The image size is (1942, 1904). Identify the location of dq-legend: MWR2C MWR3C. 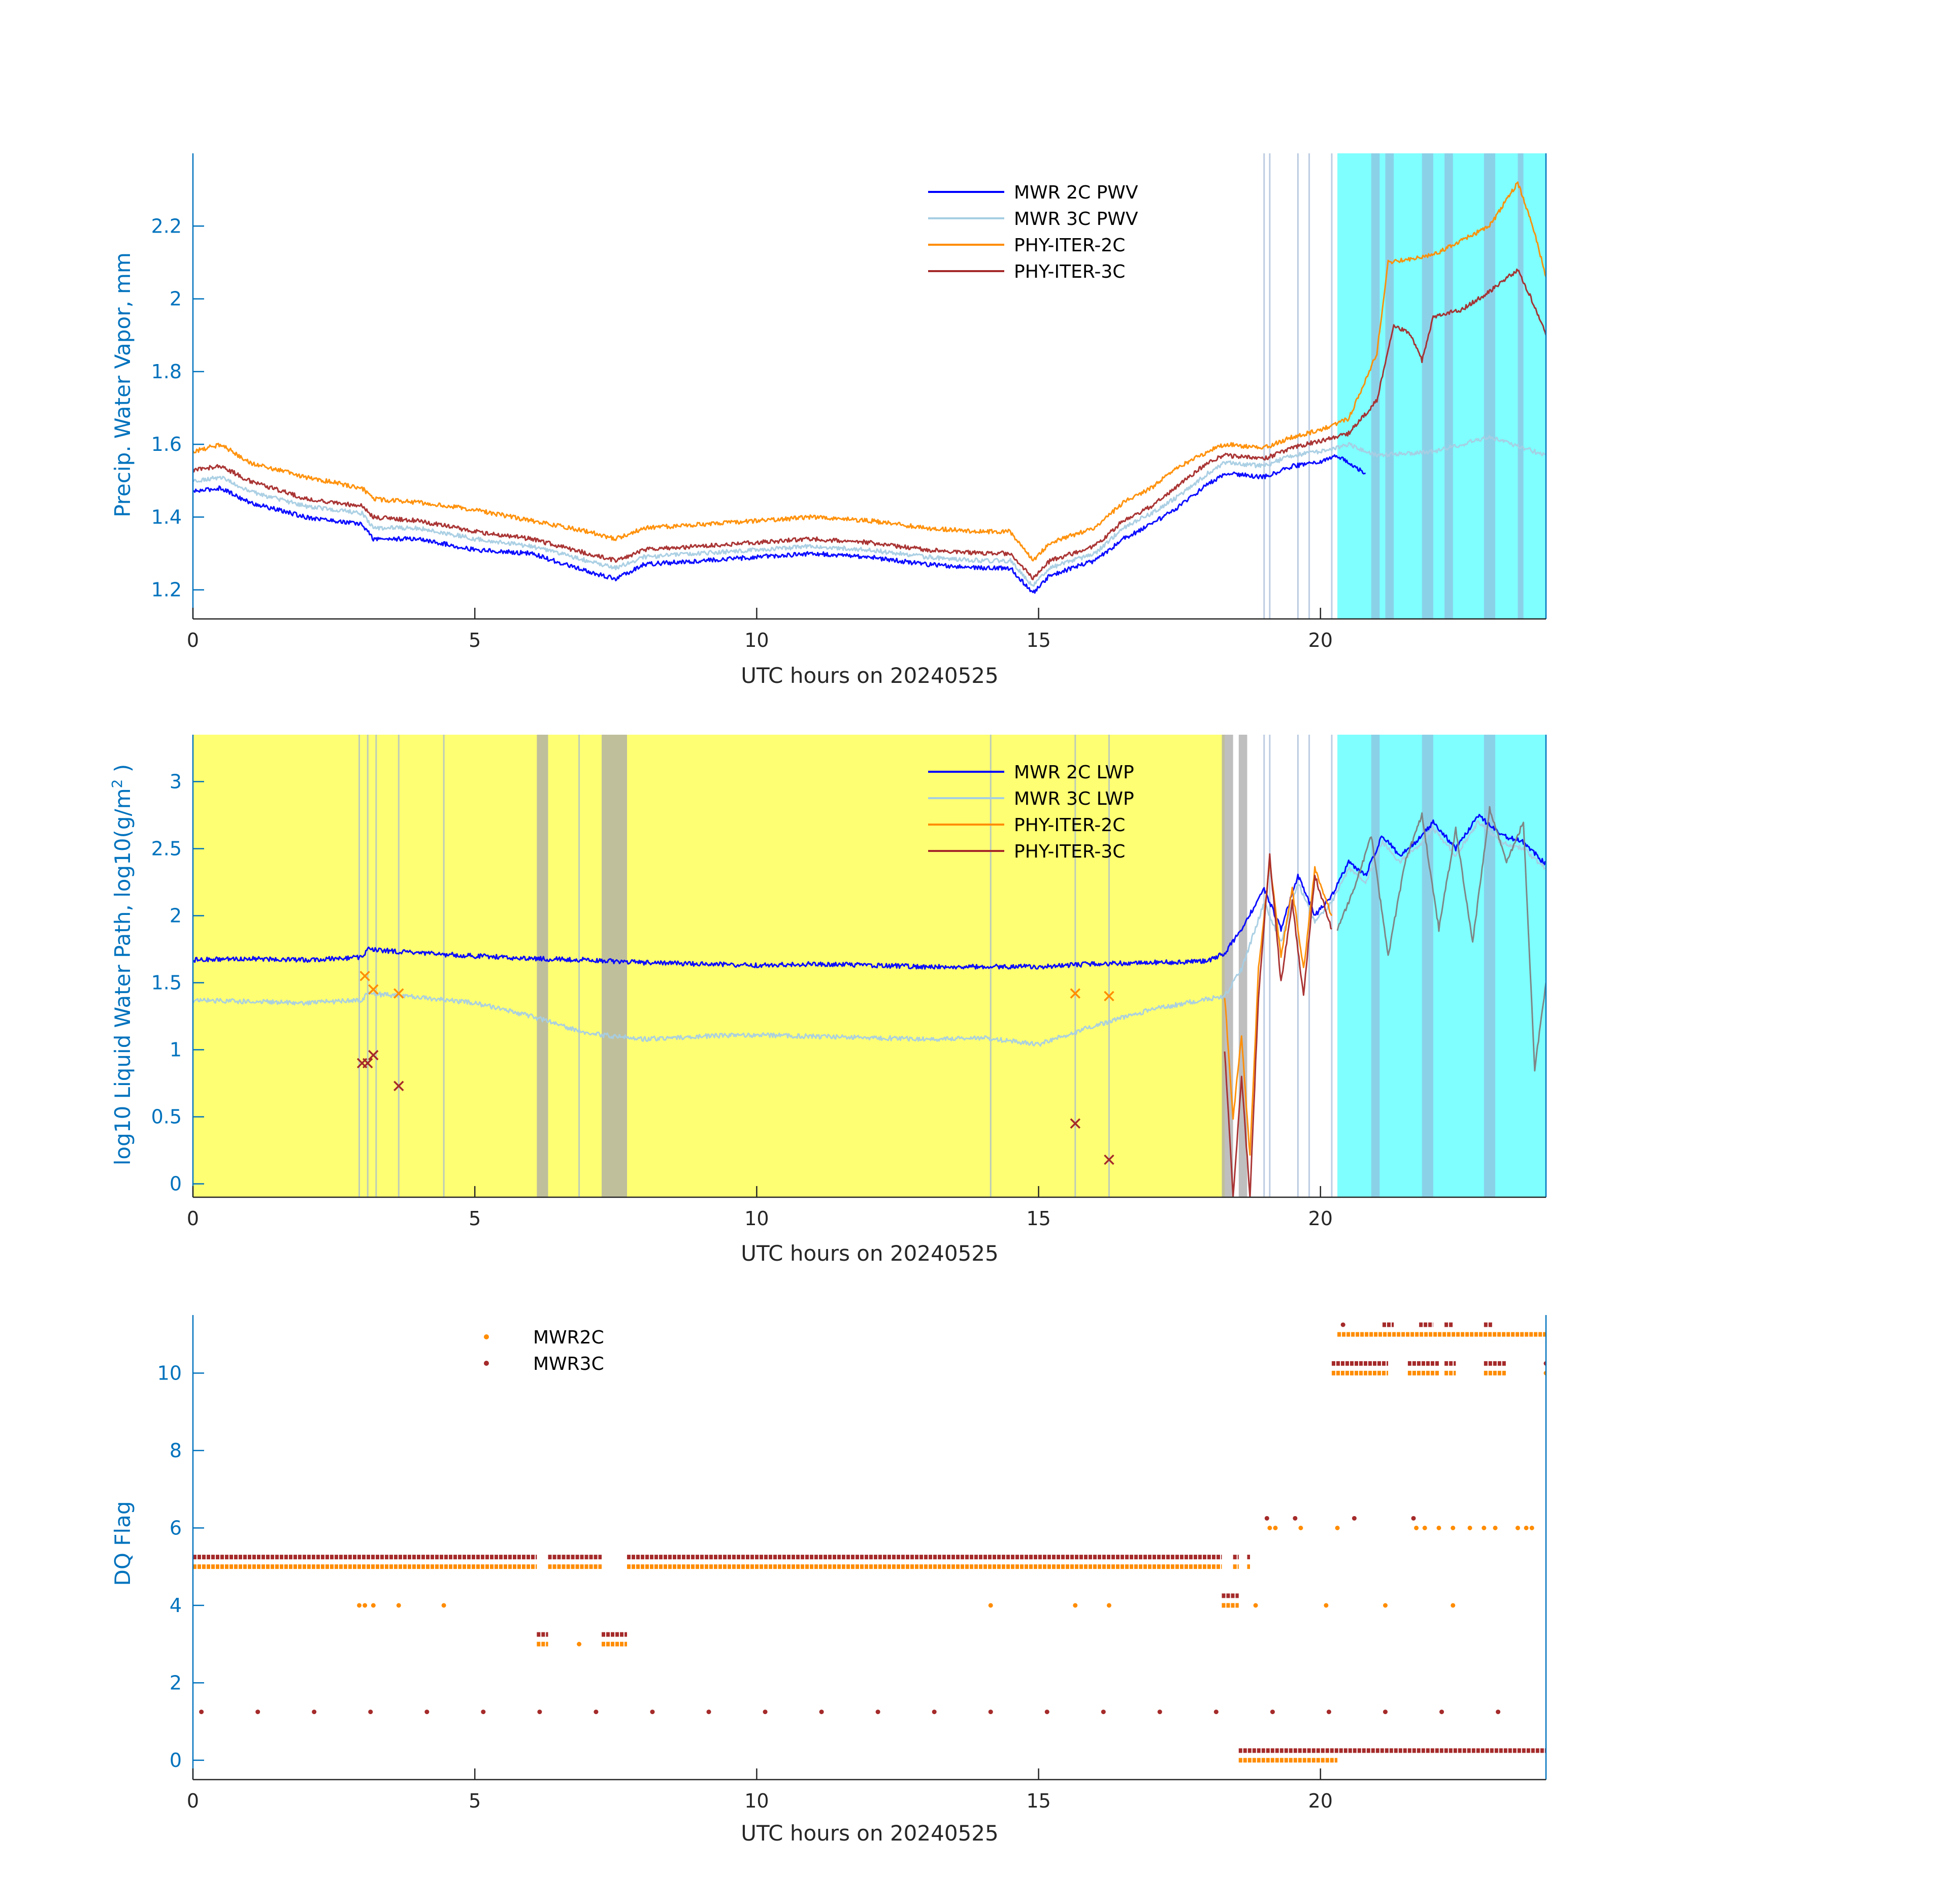
(544, 1351).